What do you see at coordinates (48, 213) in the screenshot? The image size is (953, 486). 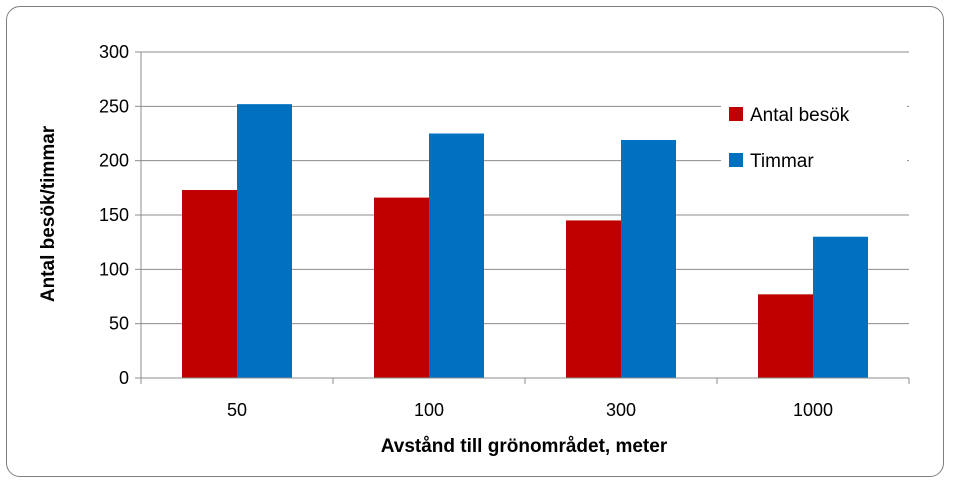 I see `y-axis-title: Antal besök/timmar` at bounding box center [48, 213].